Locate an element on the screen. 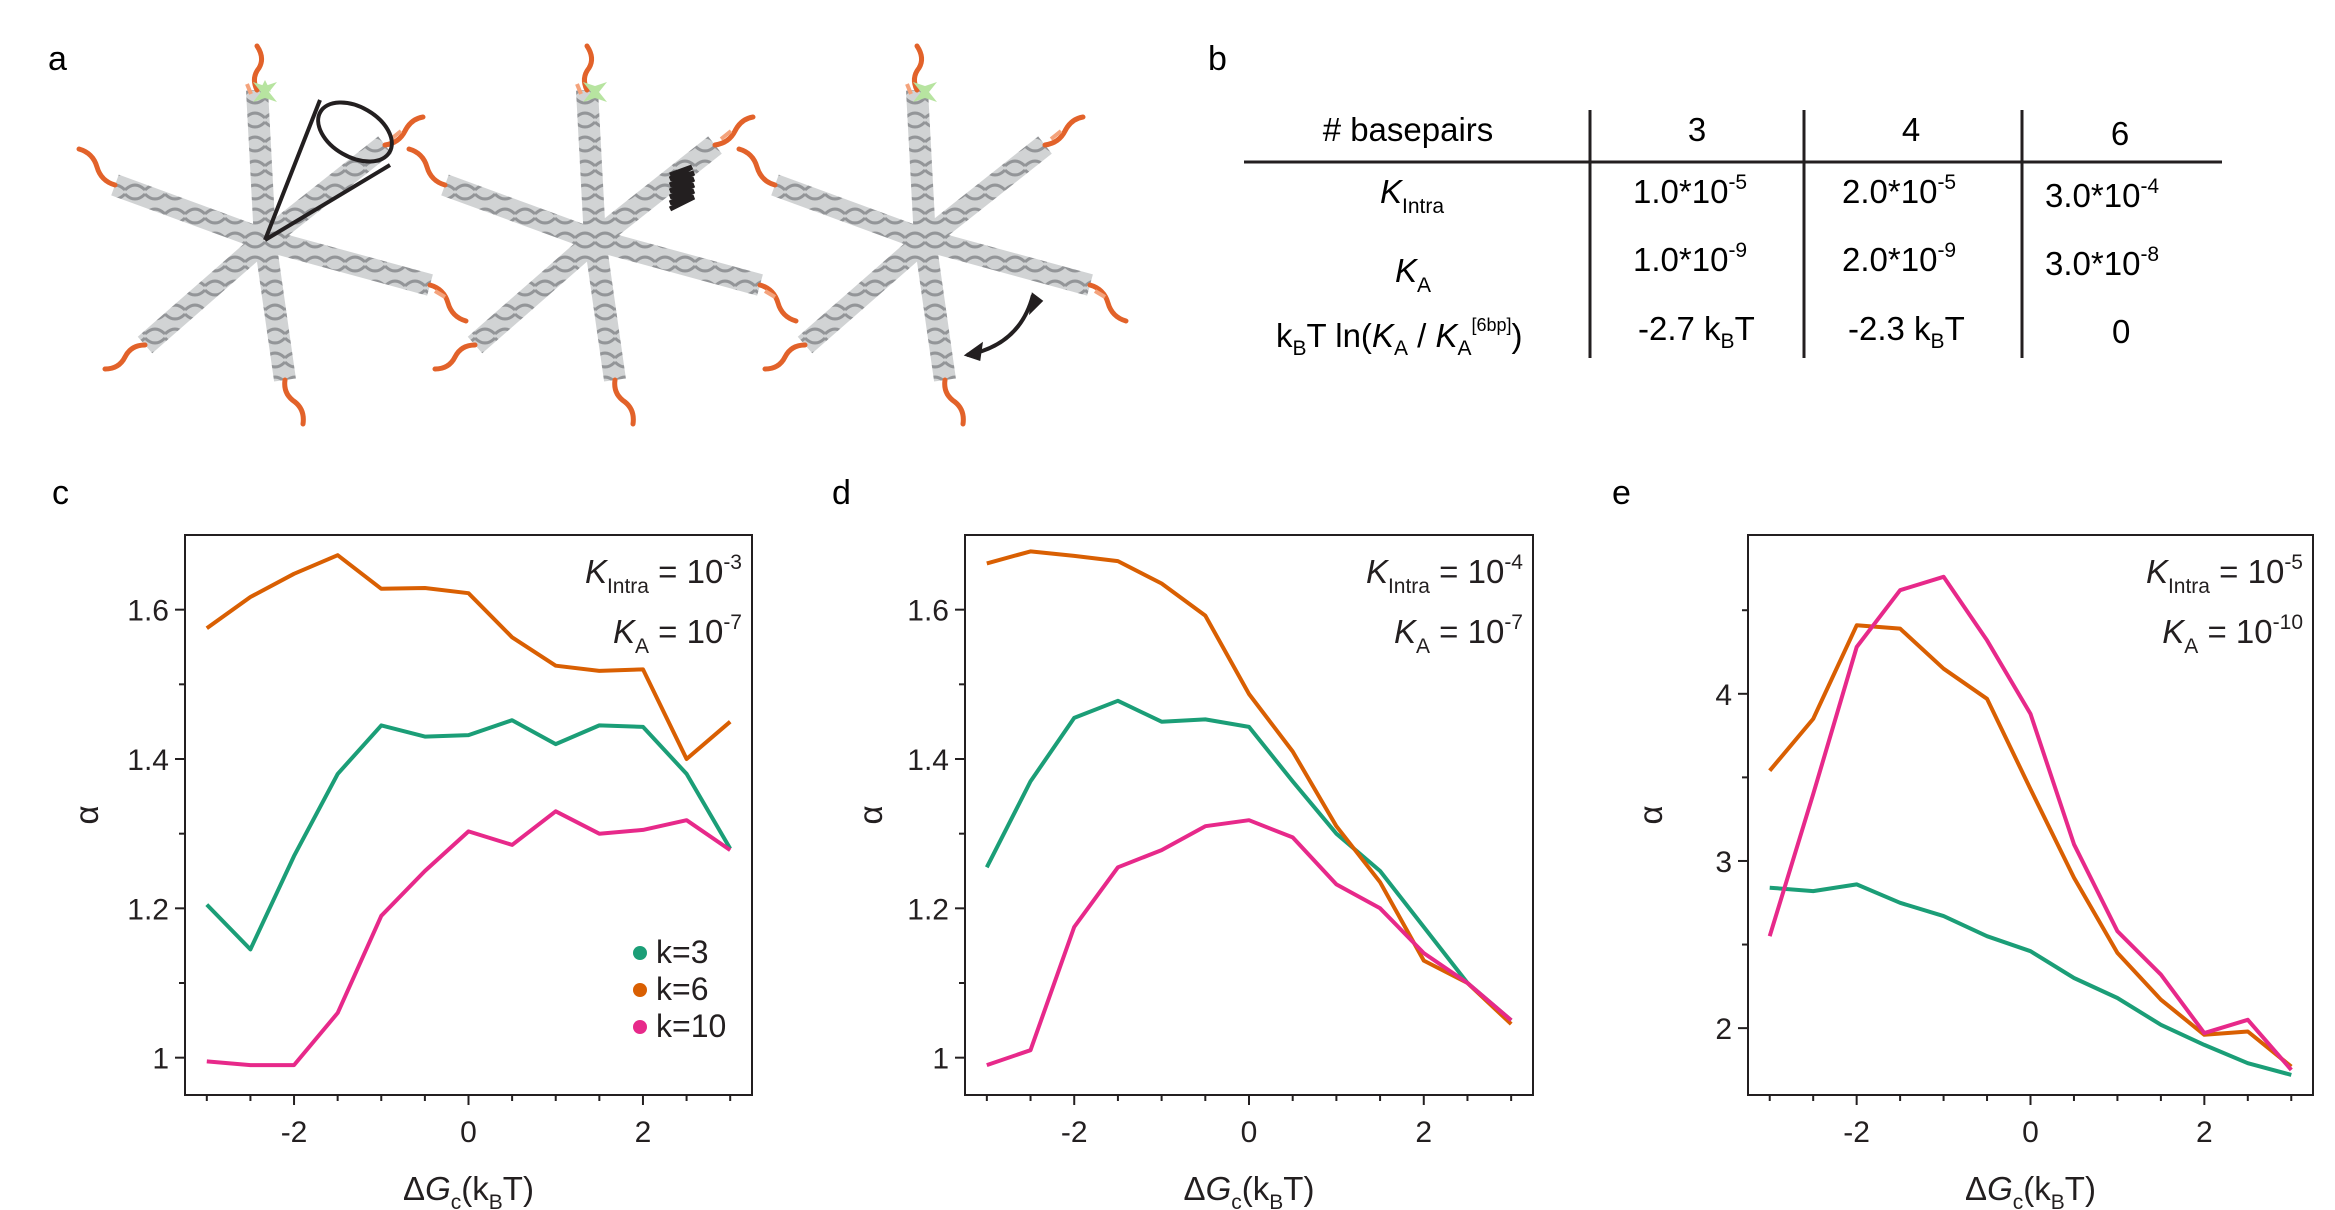 The image size is (2335, 1210). table-cell: -2.7 kBT is located at coordinates (1696, 331).